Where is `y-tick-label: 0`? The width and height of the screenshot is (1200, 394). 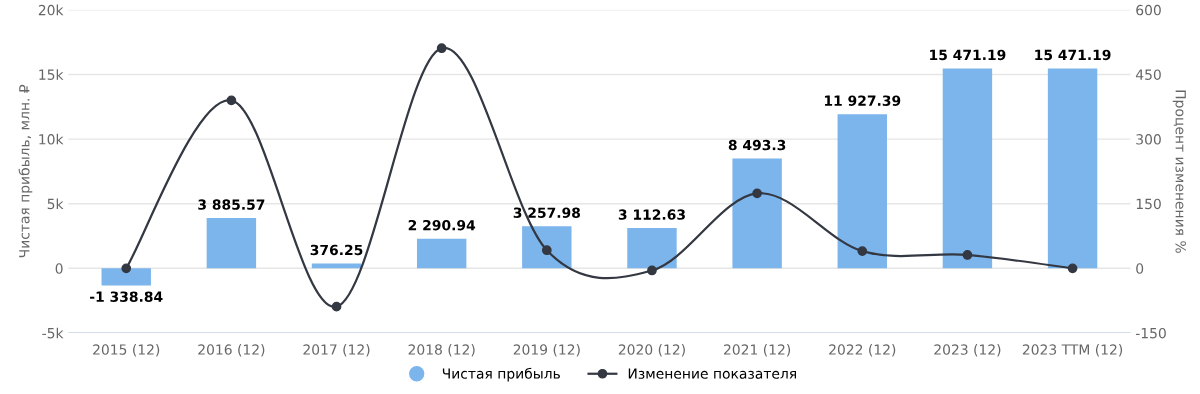 y-tick-label: 0 is located at coordinates (59, 268).